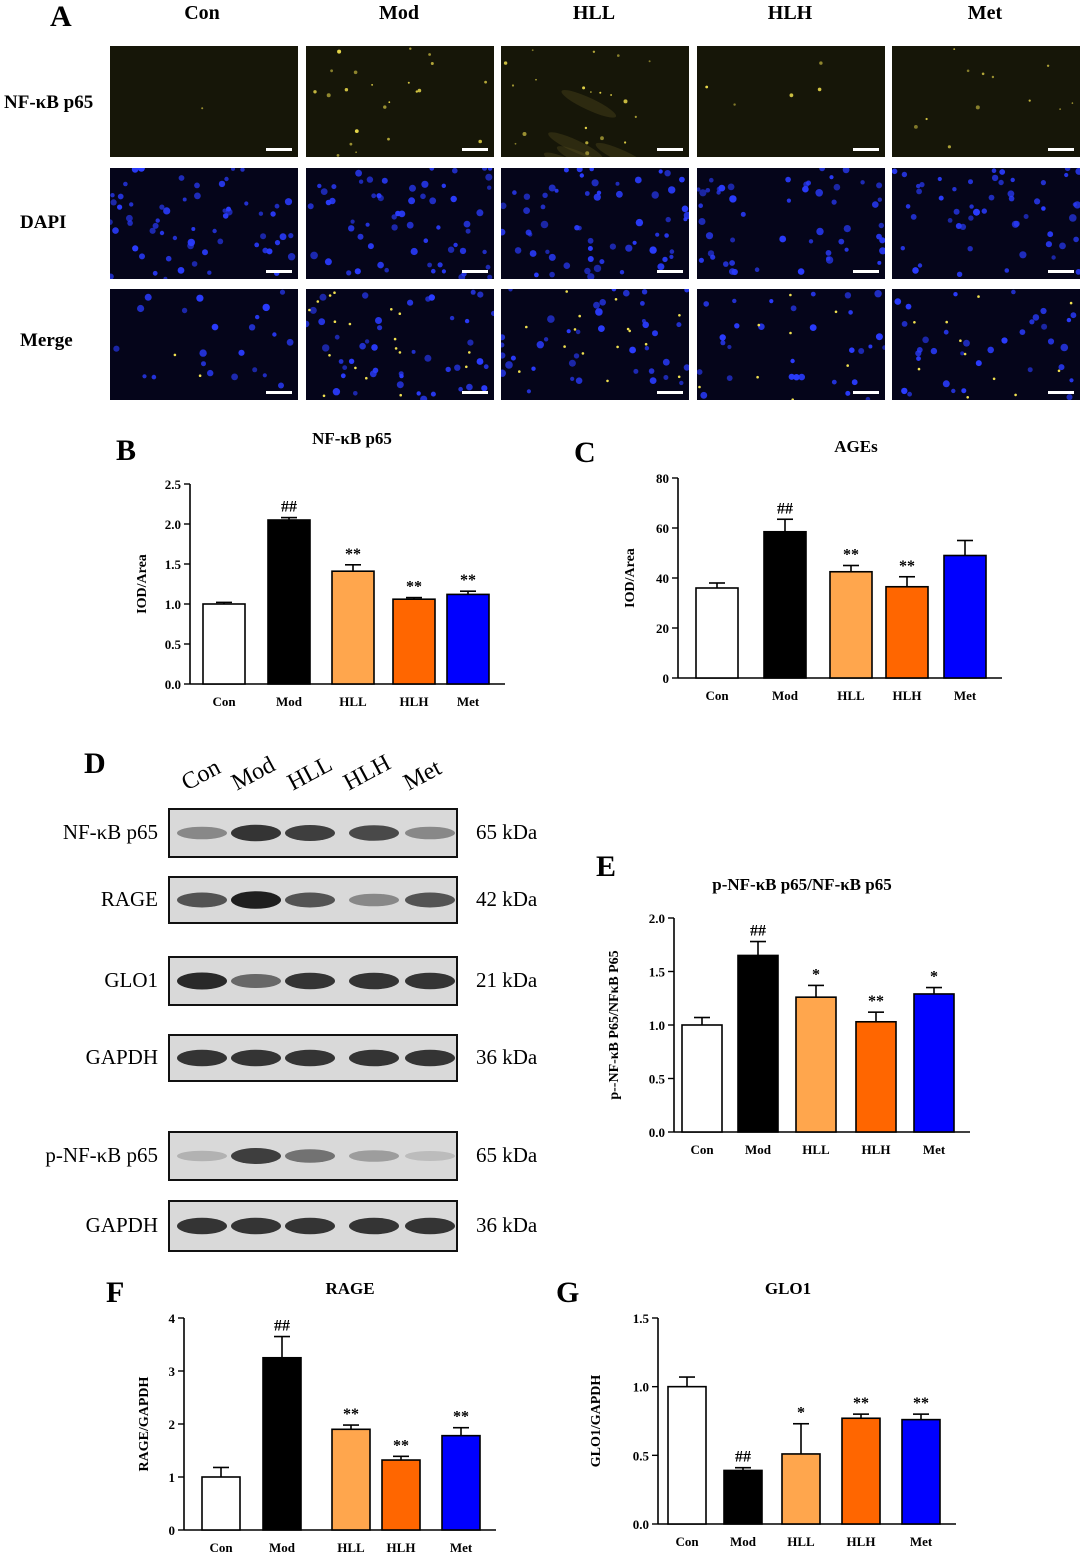 The image size is (1080, 1560). What do you see at coordinates (204, 344) in the screenshot?
I see `micrograph-merge-con` at bounding box center [204, 344].